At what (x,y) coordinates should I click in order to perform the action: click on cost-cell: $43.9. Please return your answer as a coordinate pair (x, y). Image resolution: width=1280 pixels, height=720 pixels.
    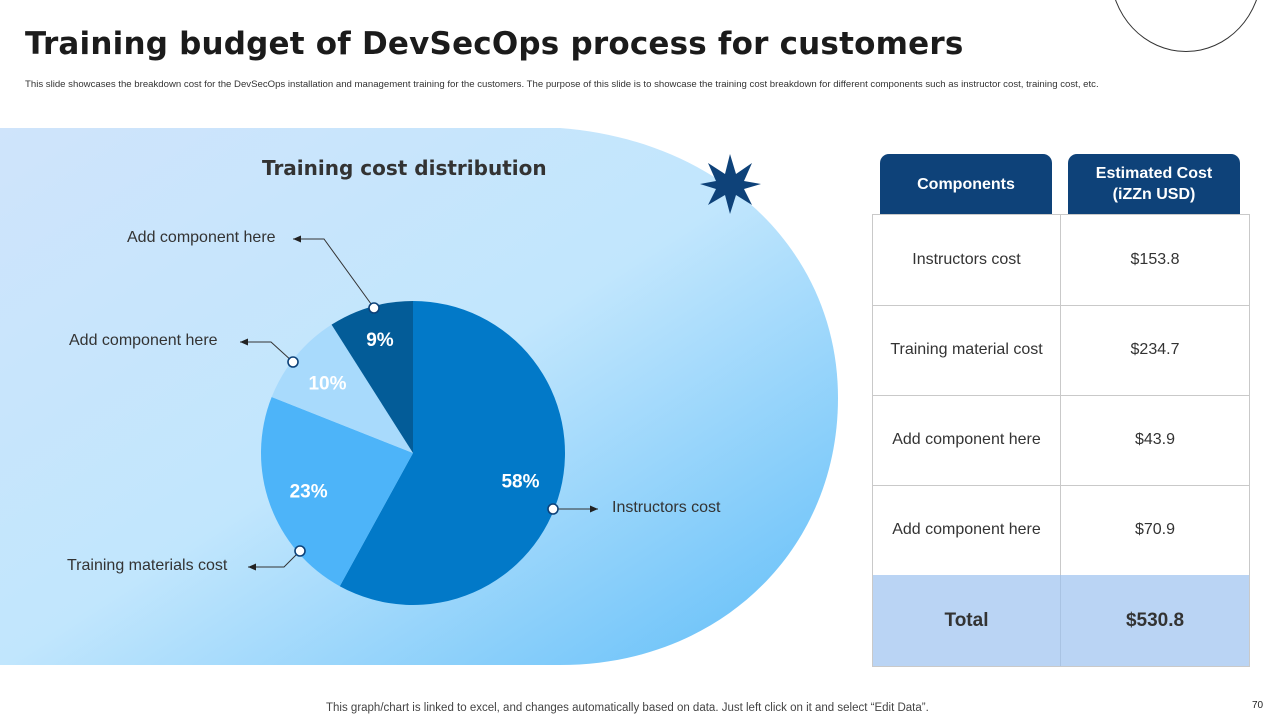
    Looking at the image, I should click on (1155, 439).